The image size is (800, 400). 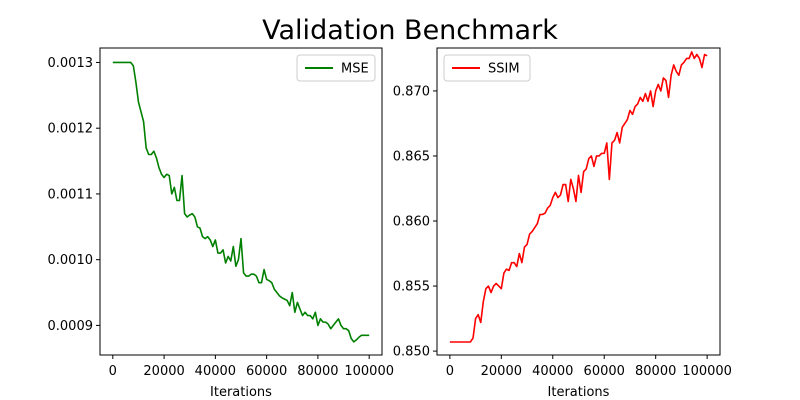 What do you see at coordinates (411, 287) in the screenshot?
I see `y-tick-label: 0.855` at bounding box center [411, 287].